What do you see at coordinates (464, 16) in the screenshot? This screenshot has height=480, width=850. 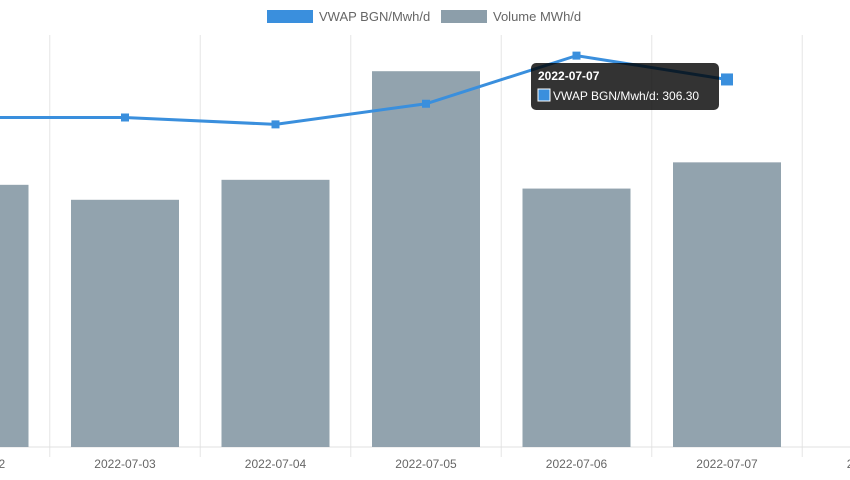 I see `legend-swatch-volume` at bounding box center [464, 16].